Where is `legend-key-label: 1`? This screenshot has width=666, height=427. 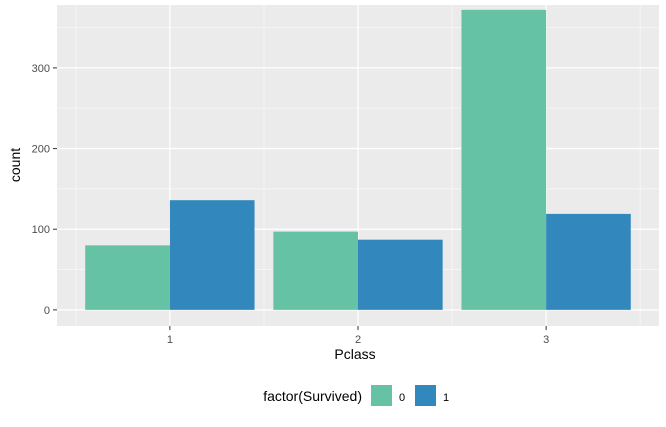
legend-key-label: 1 is located at coordinates (446, 398).